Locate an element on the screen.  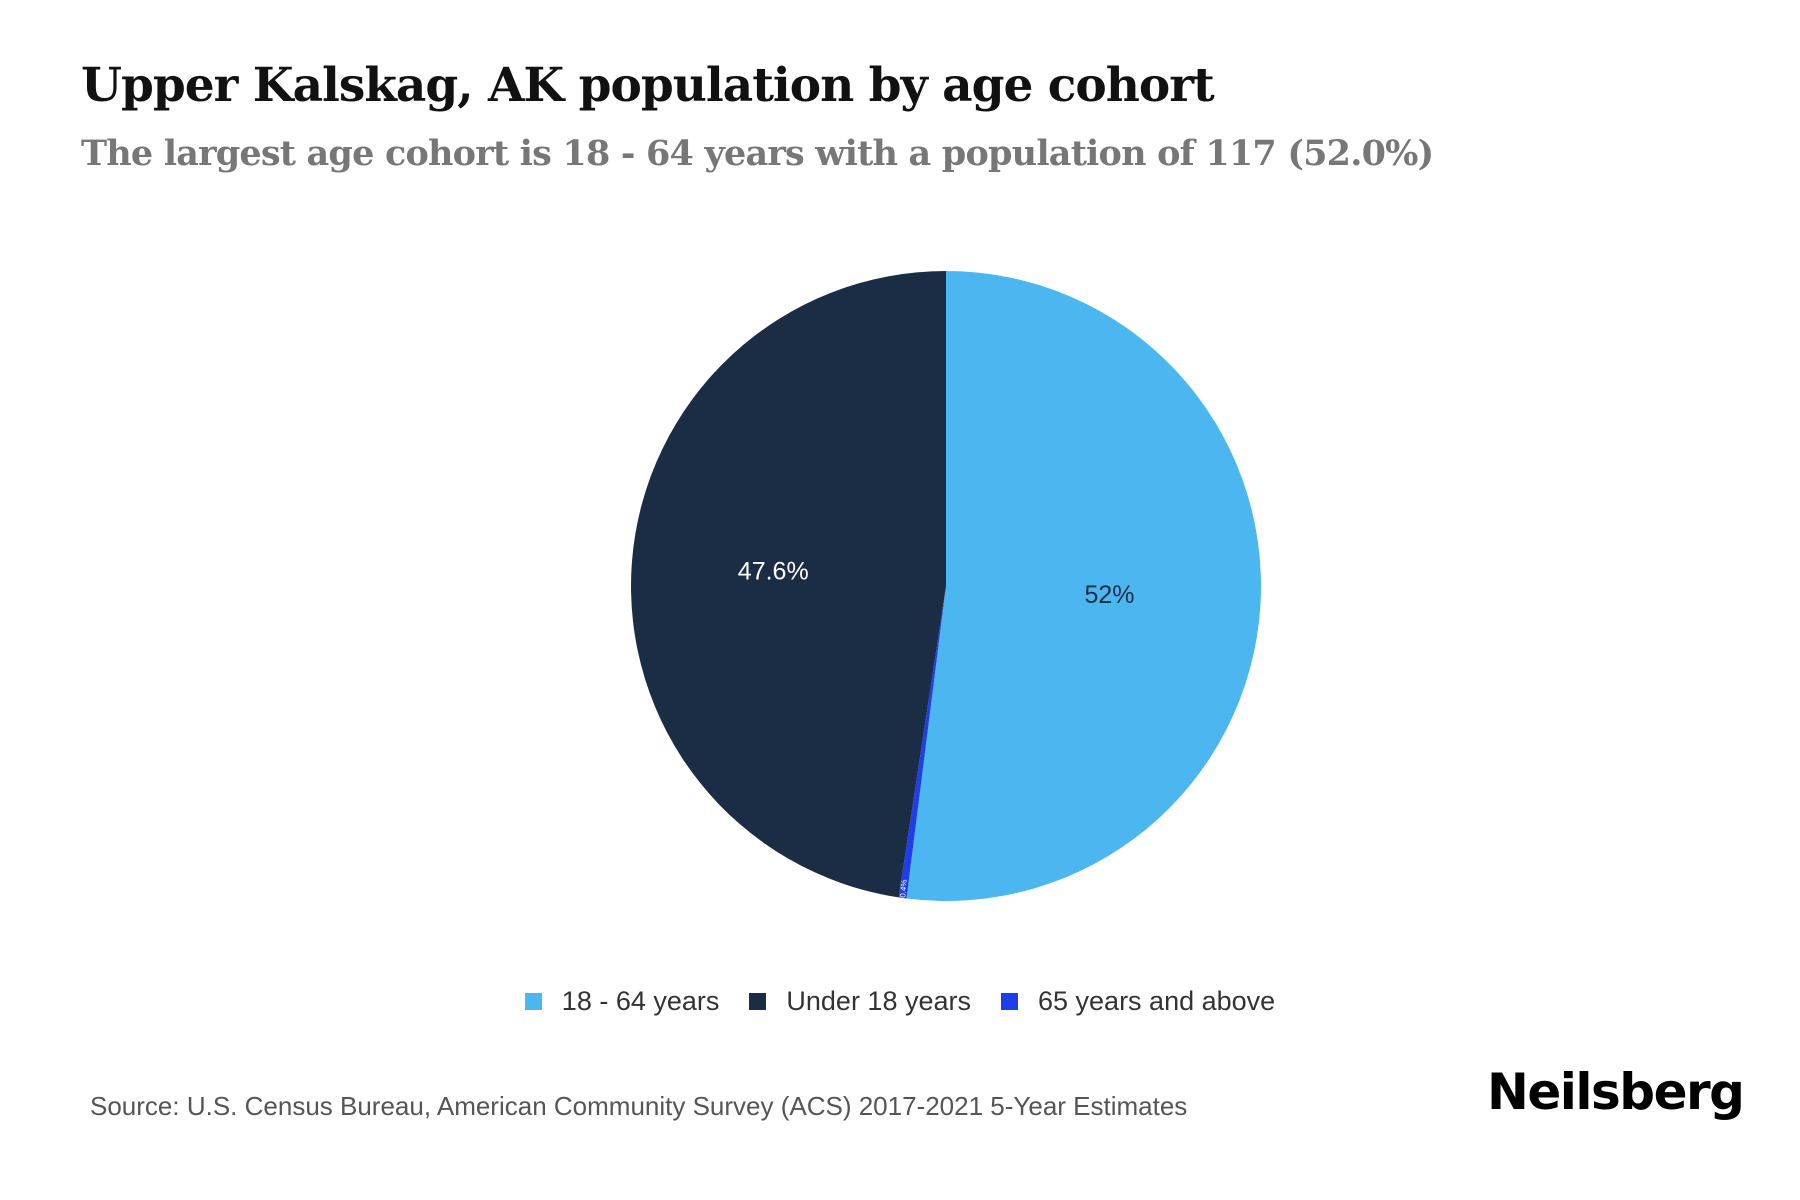
brand-logo: Neilsberg is located at coordinates (1616, 1092).